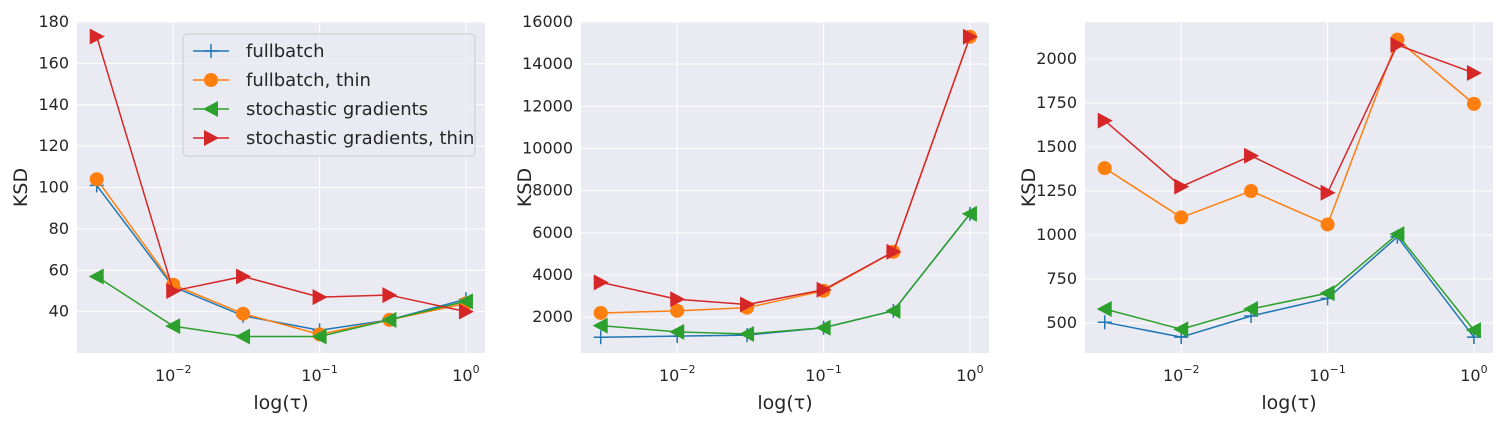 Image resolution: width=1512 pixels, height=432 pixels. I want to click on y-tick-label: 40, so click(59, 311).